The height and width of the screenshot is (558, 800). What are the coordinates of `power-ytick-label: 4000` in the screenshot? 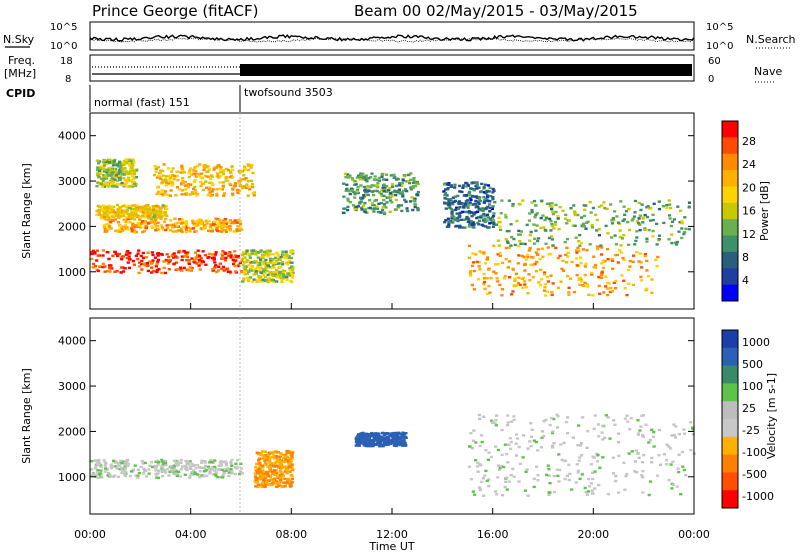 It's located at (72, 136).